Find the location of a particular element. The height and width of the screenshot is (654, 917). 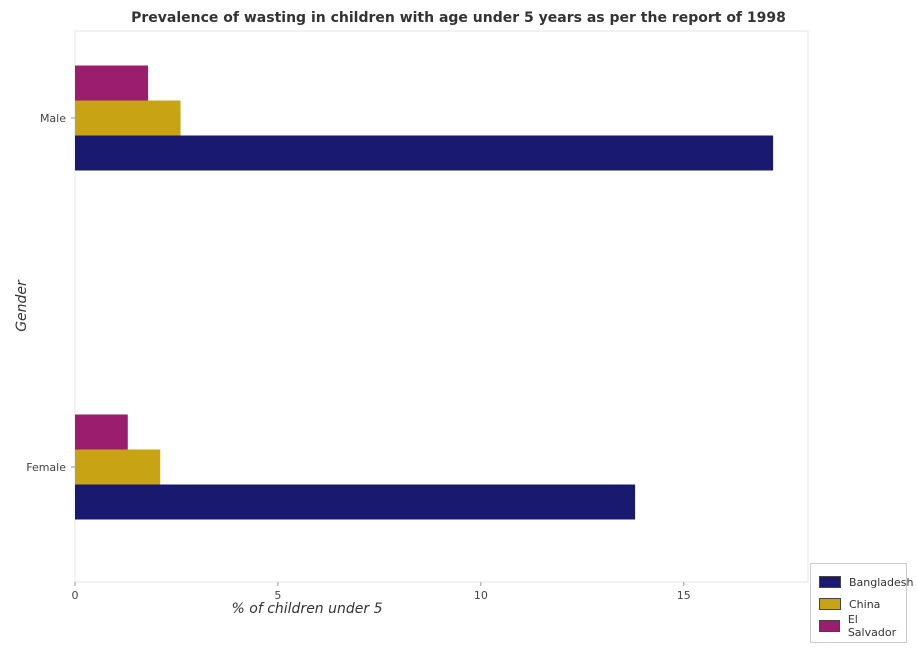

bar-male-el-salvador is located at coordinates (112, 83).